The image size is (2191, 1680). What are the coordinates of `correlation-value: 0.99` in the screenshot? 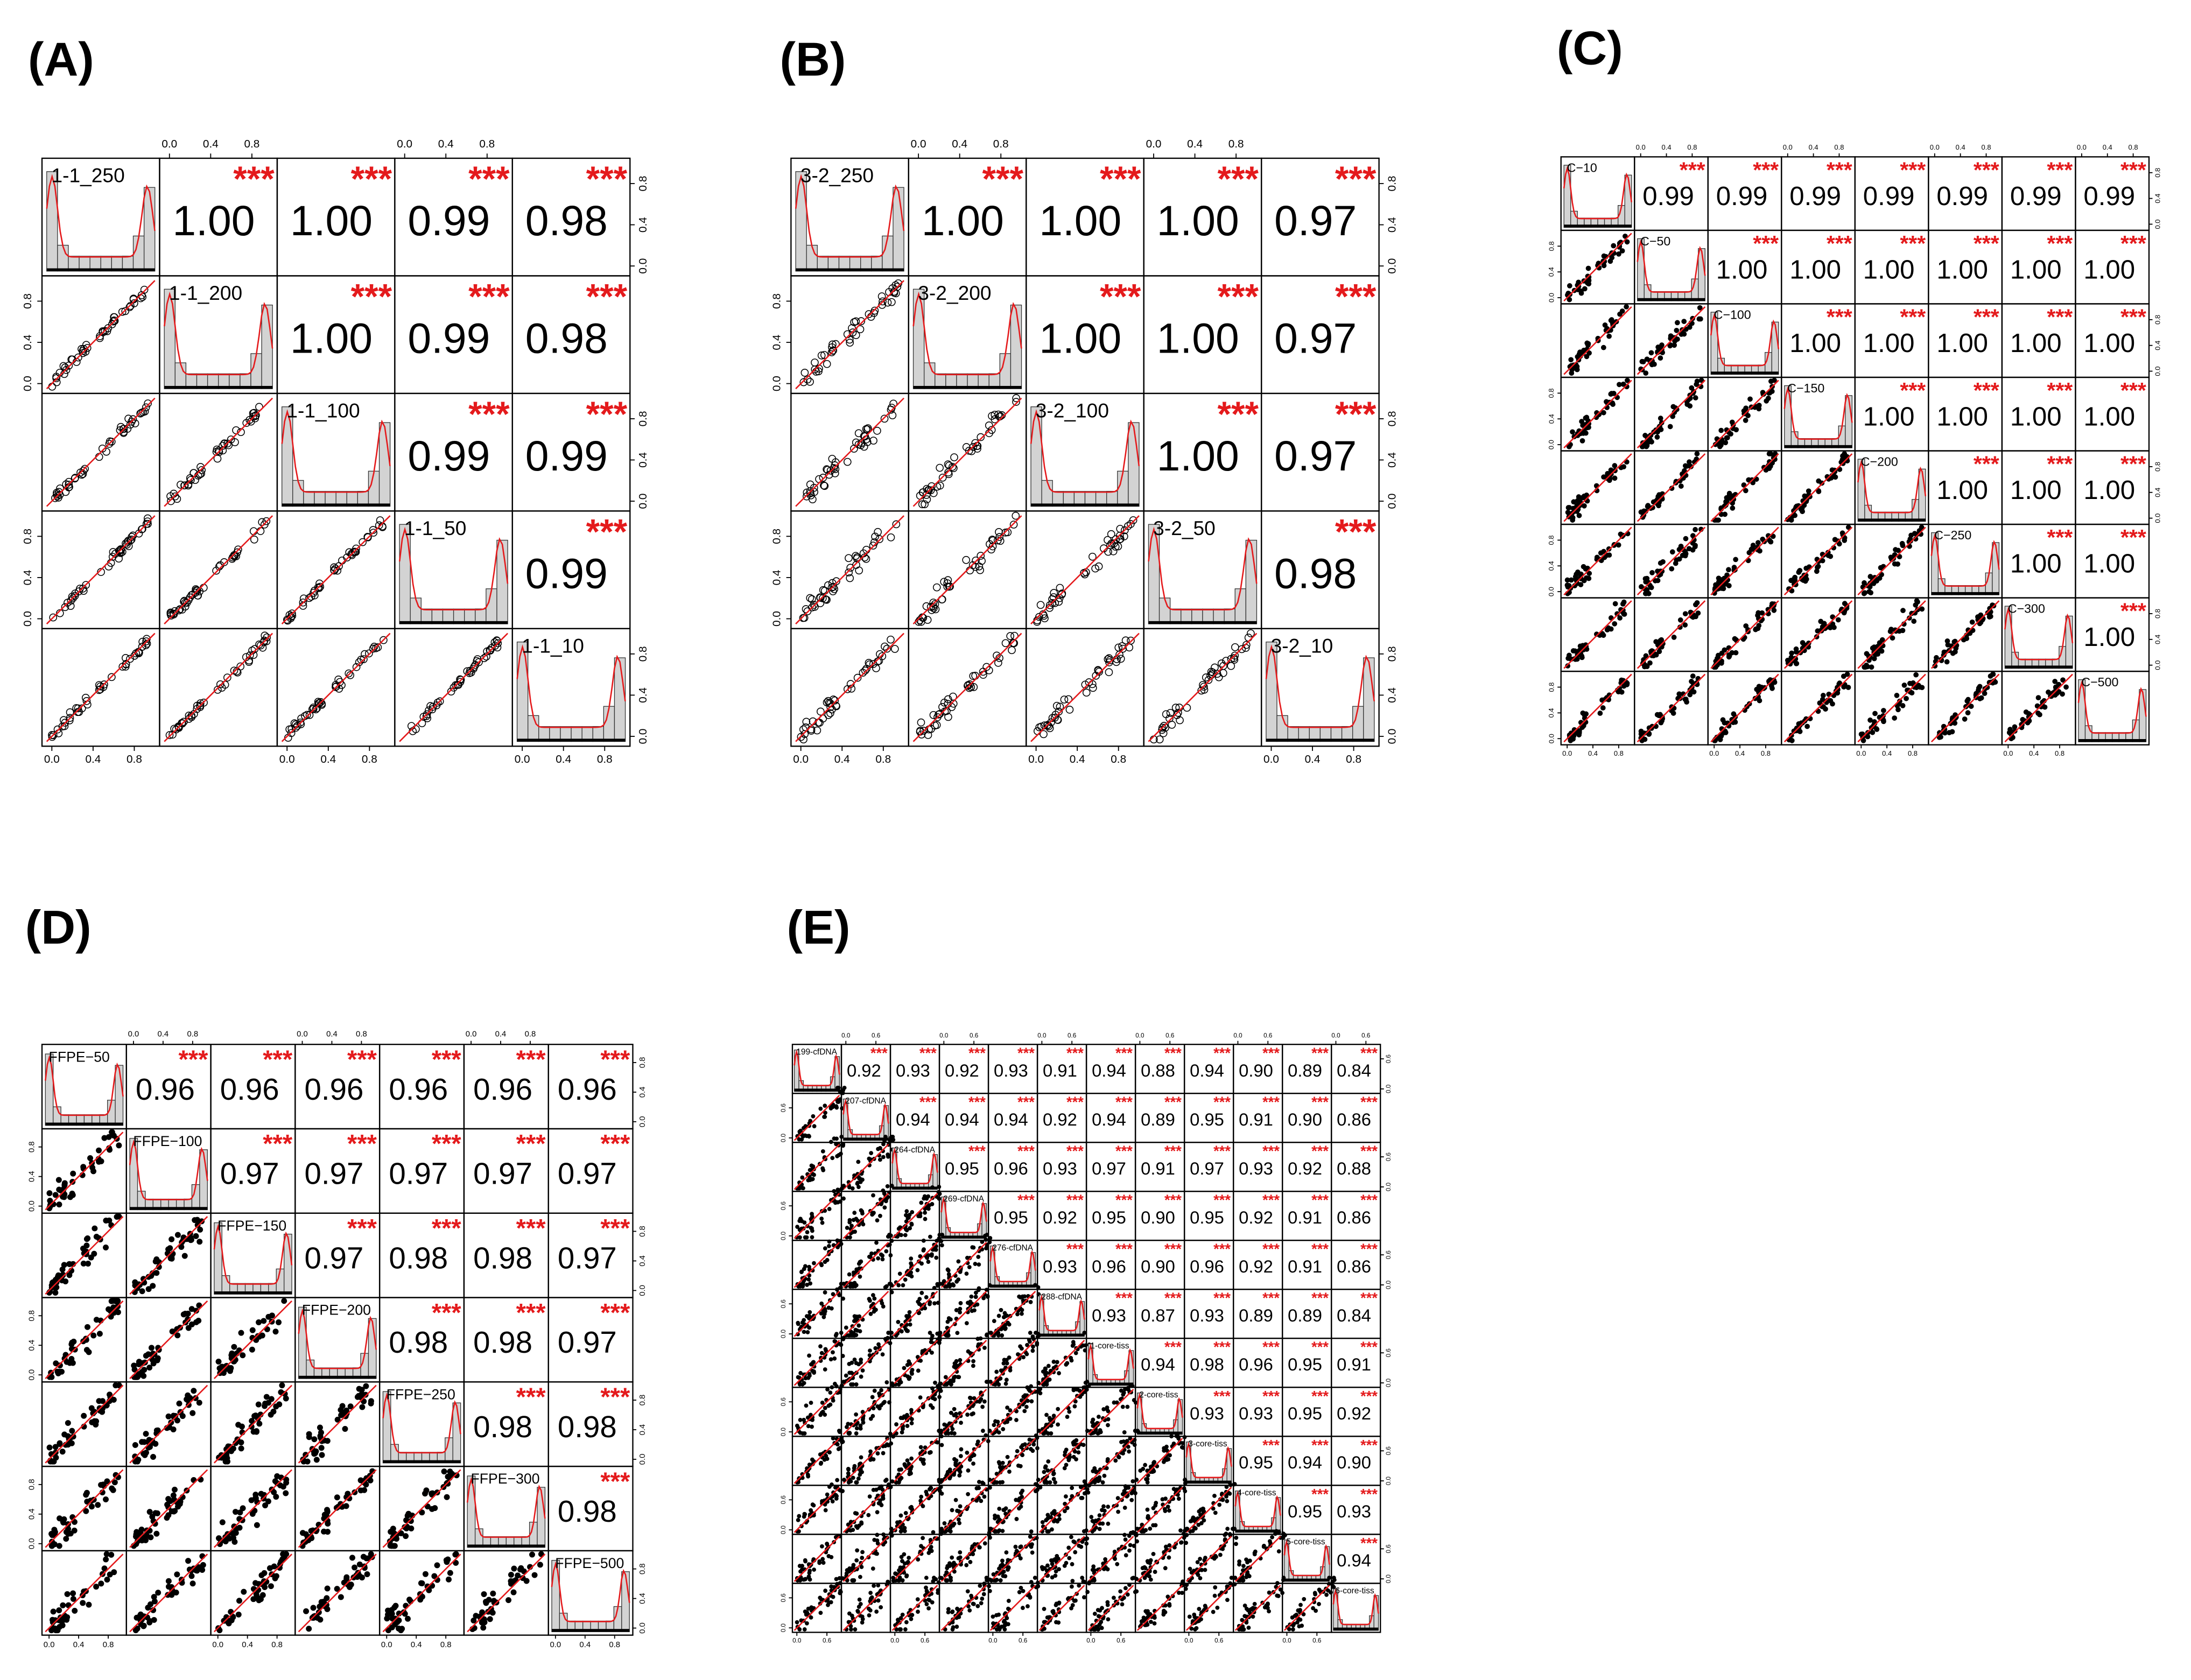 It's located at (449, 221).